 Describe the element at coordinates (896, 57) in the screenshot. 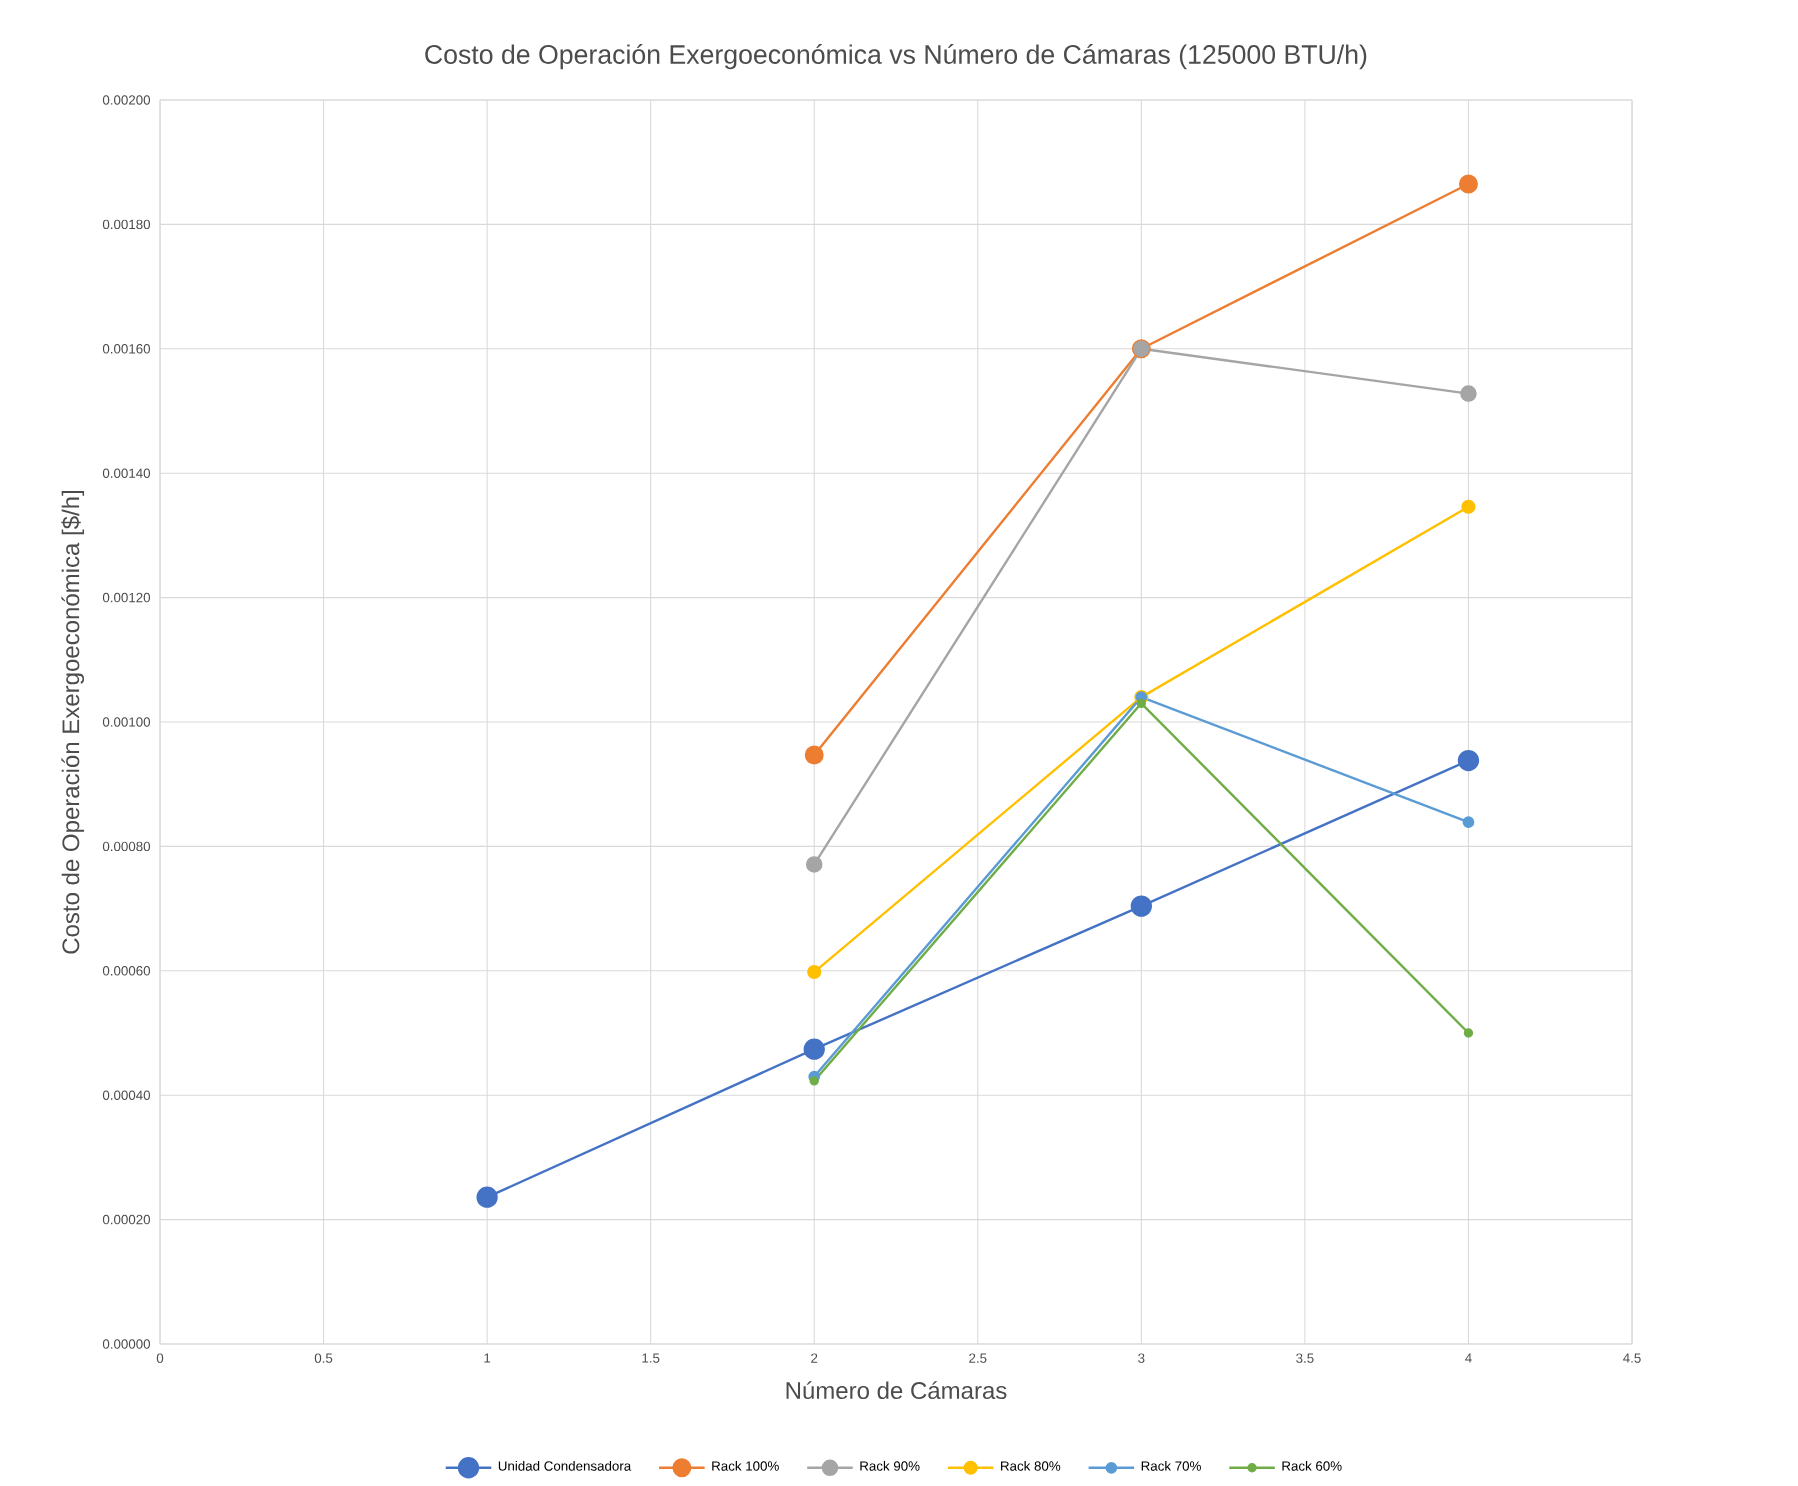

I see `chart-title: Costo de Operación Exergoeconómica vs Número de Cámaras (125000 BTU/h)` at that location.